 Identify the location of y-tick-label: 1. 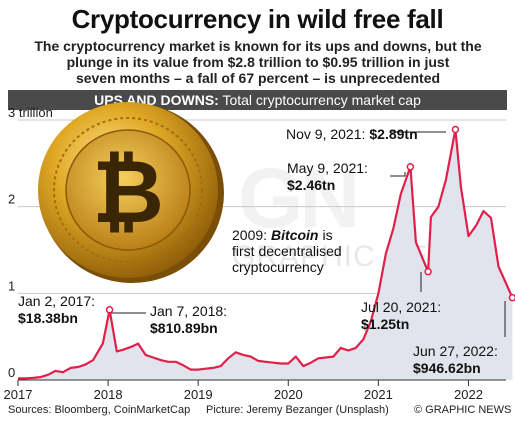
(11, 285).